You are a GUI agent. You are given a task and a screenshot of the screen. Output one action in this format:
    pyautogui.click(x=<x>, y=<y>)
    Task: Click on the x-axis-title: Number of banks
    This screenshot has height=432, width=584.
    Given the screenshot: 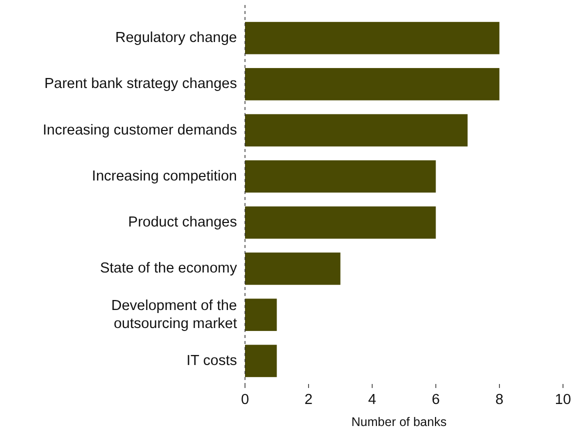 What is the action you would take?
    pyautogui.click(x=399, y=422)
    